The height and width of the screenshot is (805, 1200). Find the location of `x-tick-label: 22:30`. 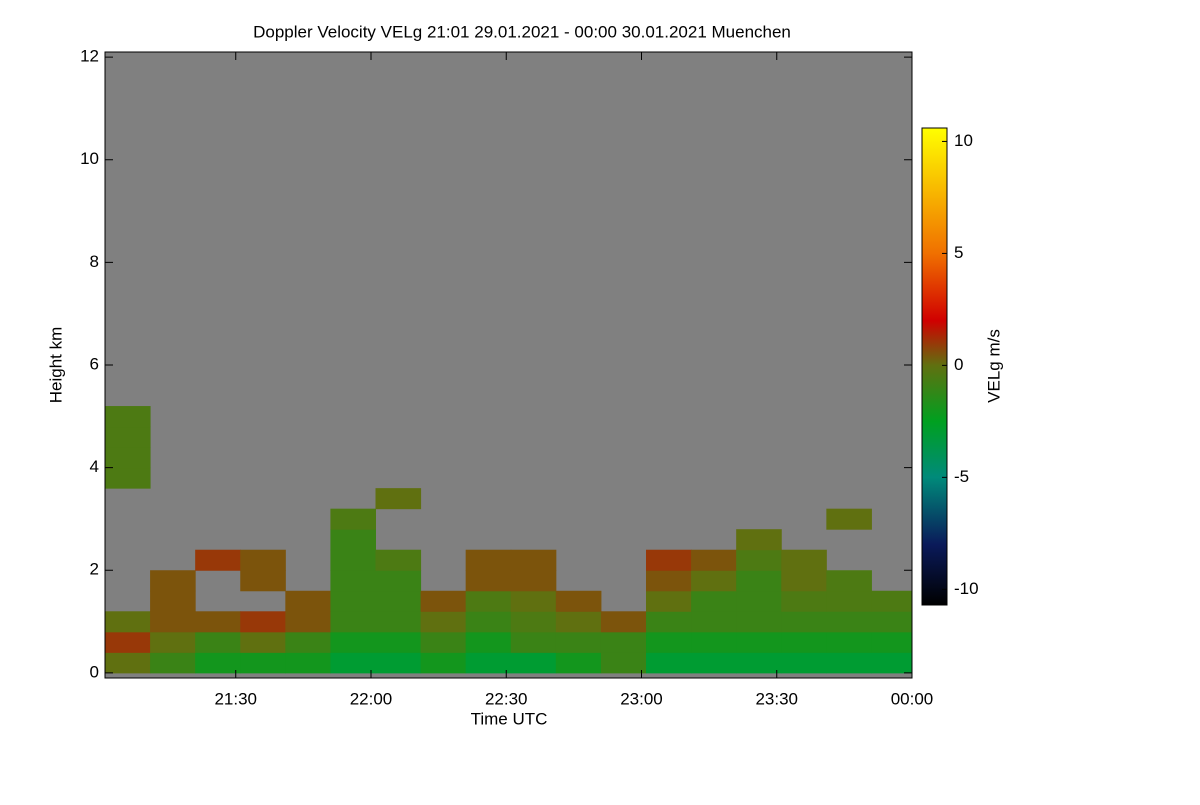

x-tick-label: 22:30 is located at coordinates (506, 698).